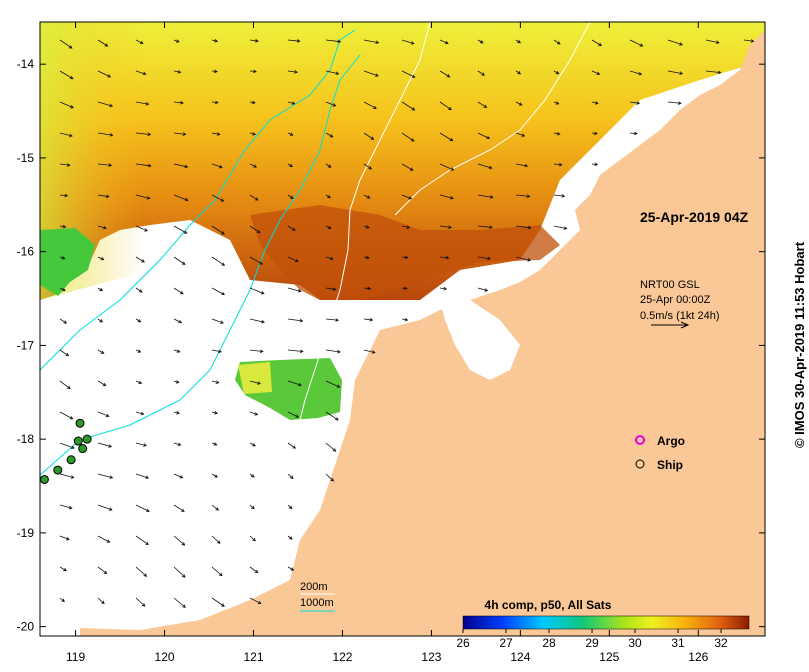  I want to click on isobath-1000-label: 1000m, so click(317, 603).